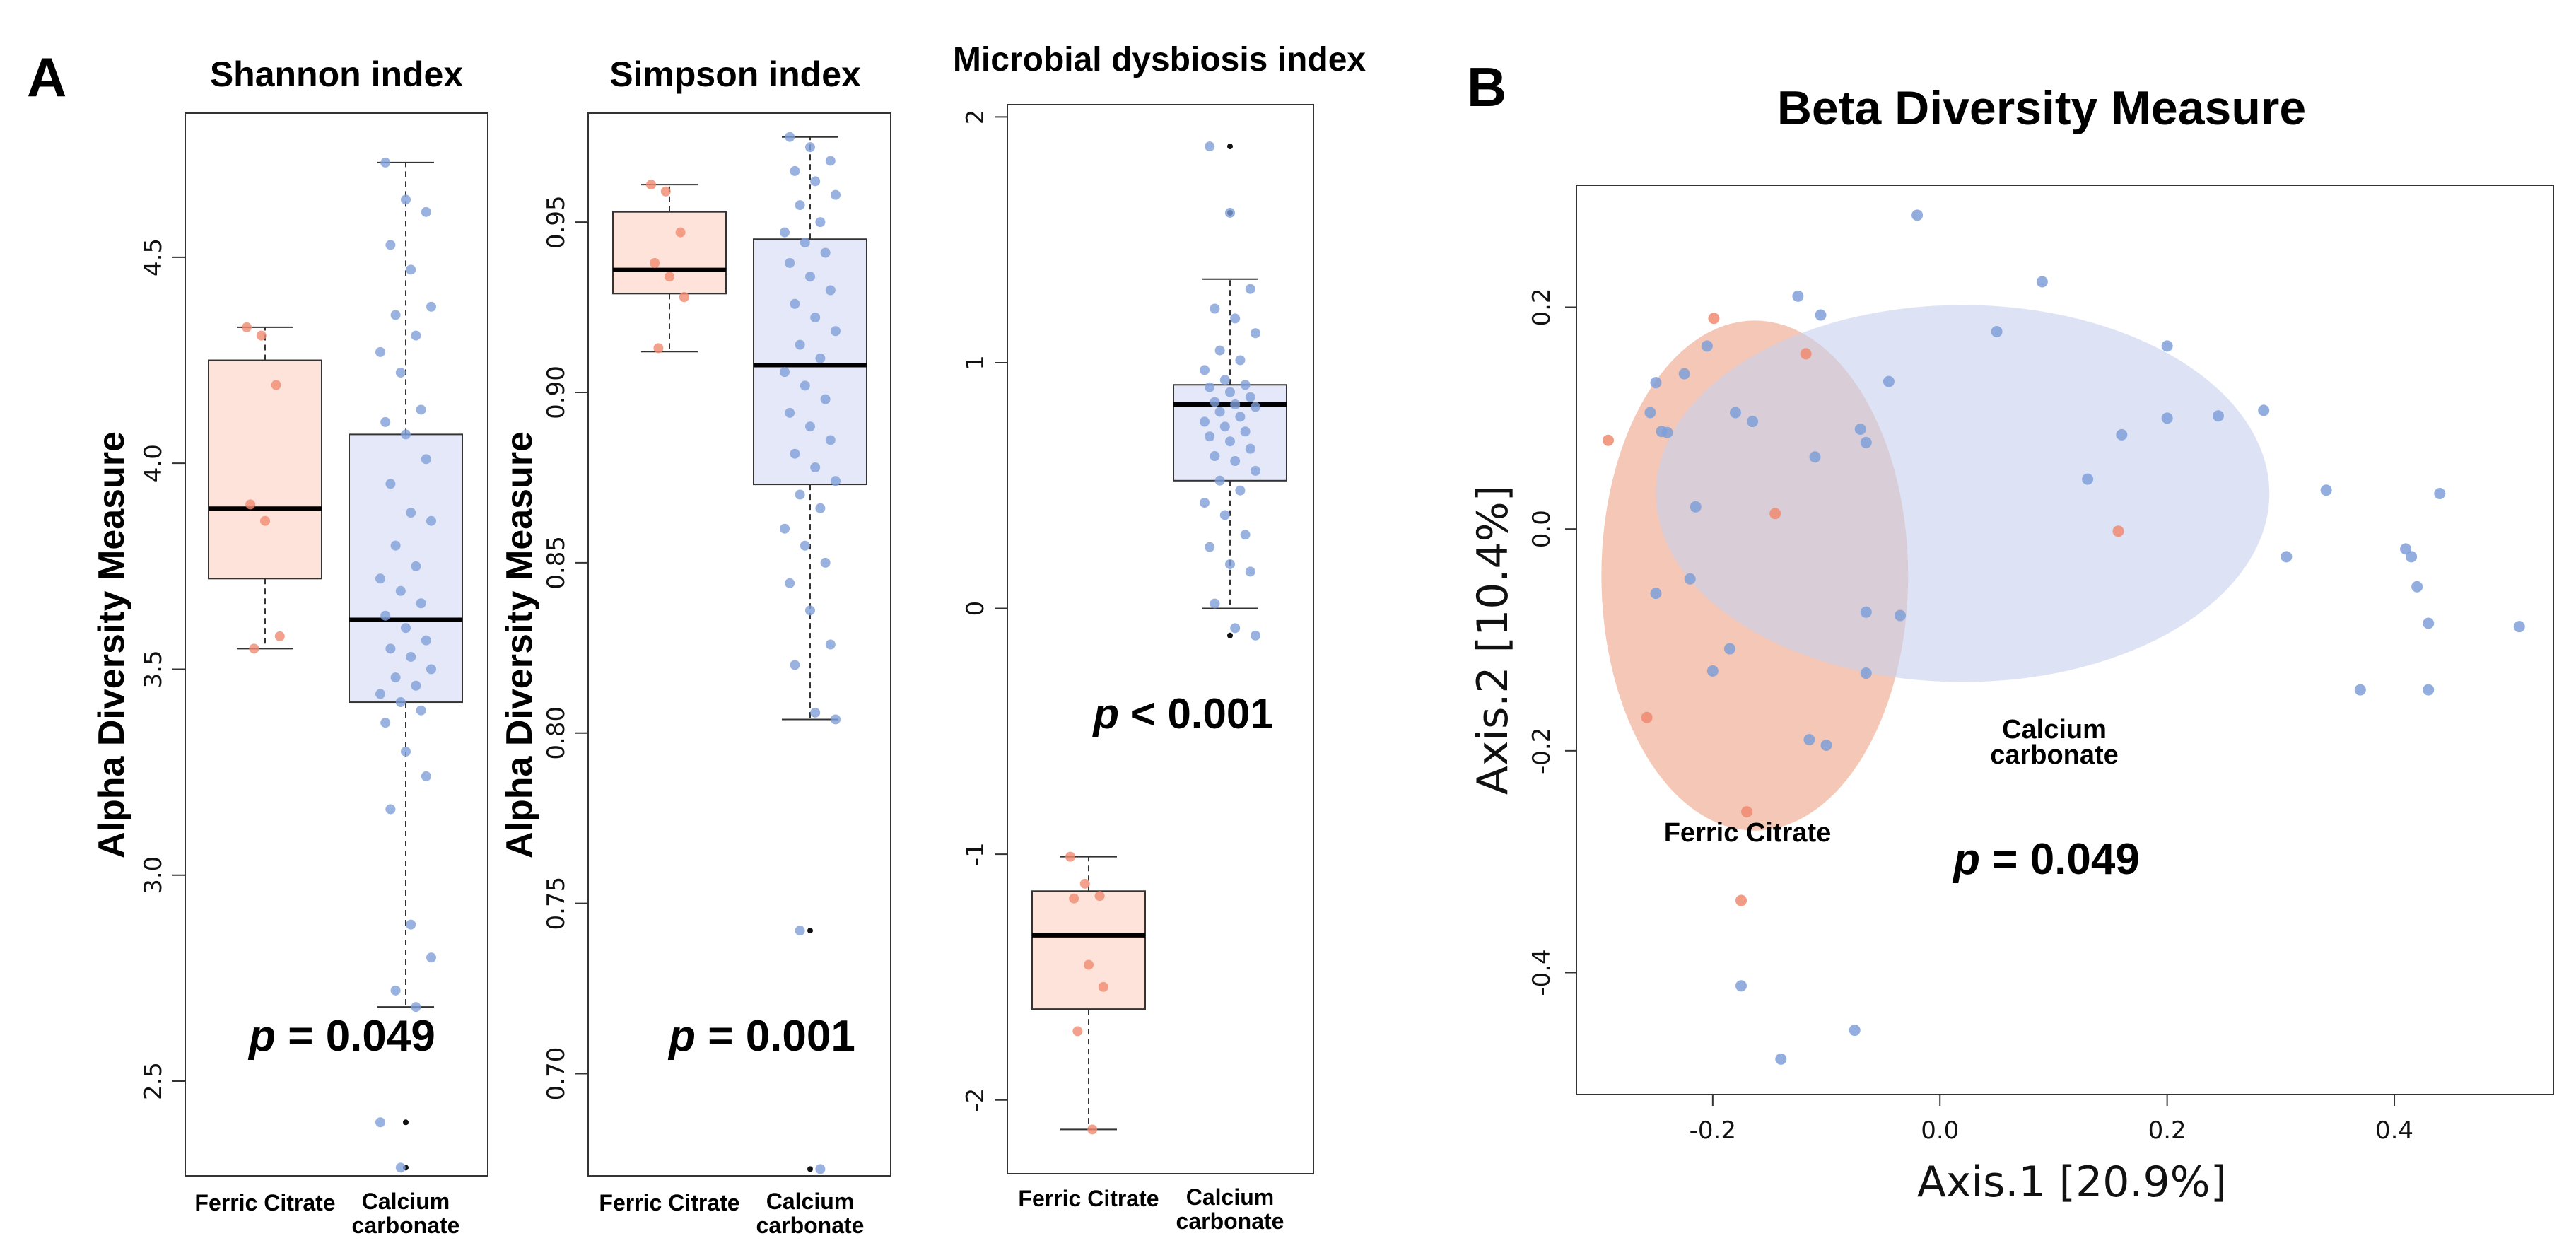  What do you see at coordinates (776, 1036) in the screenshot?
I see `simpson-p-value-text: = 0.001` at bounding box center [776, 1036].